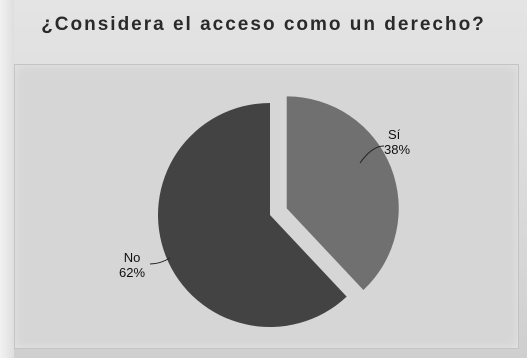 Image resolution: width=527 pixels, height=358 pixels. What do you see at coordinates (263, 24) in the screenshot?
I see `chart-title: ¿Considera el acceso como un derecho?` at bounding box center [263, 24].